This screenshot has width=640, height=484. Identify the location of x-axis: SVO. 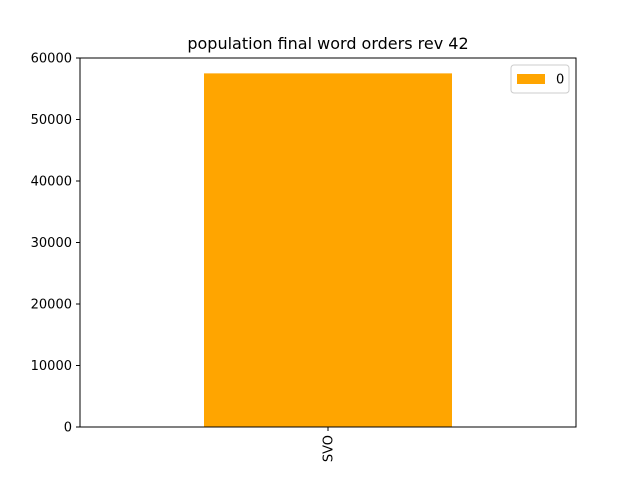
(329, 444).